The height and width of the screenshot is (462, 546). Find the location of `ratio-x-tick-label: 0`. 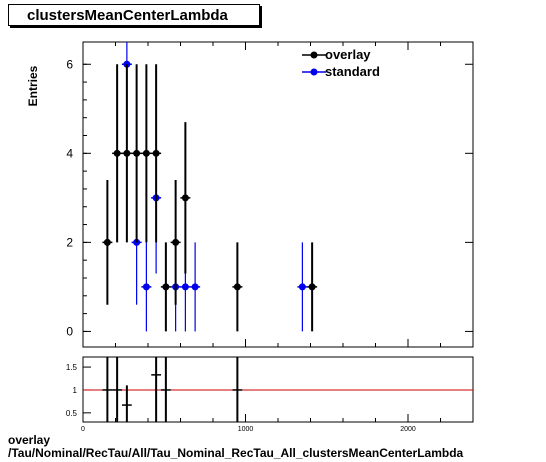

ratio-x-tick-label: 0 is located at coordinates (83, 429).